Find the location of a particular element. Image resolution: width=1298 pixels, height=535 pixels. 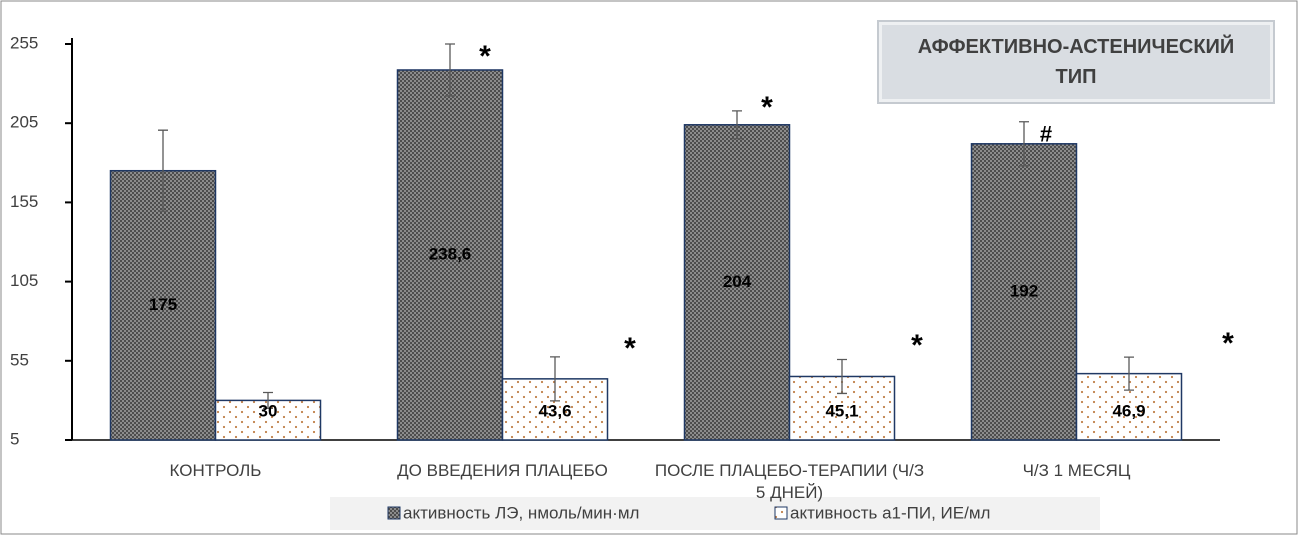

legend-box is located at coordinates (715, 513).